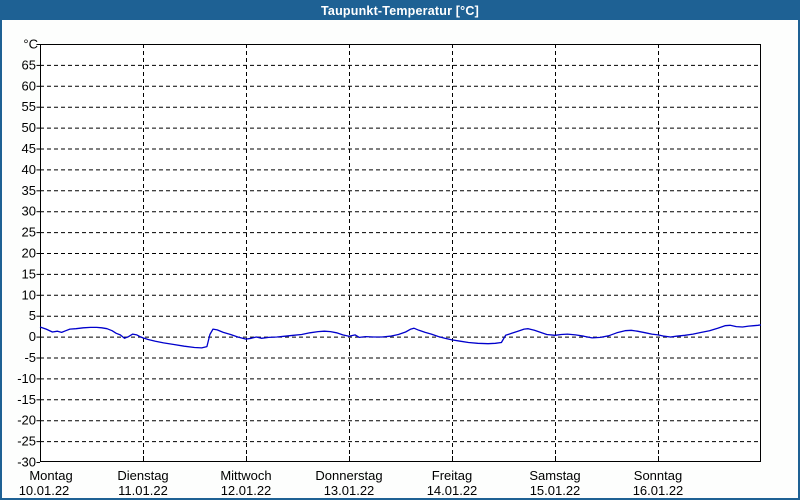 Image resolution: width=800 pixels, height=500 pixels. I want to click on y-tick-label: -15, so click(26, 399).